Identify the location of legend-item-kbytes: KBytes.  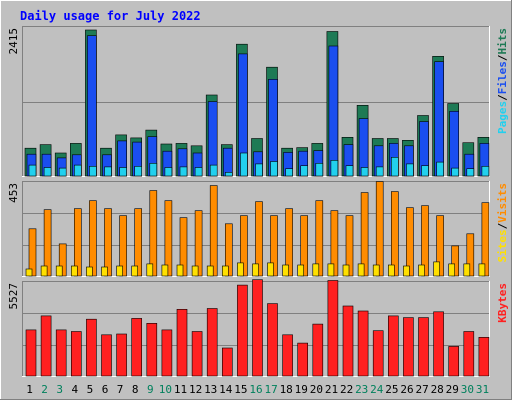
(502, 303).